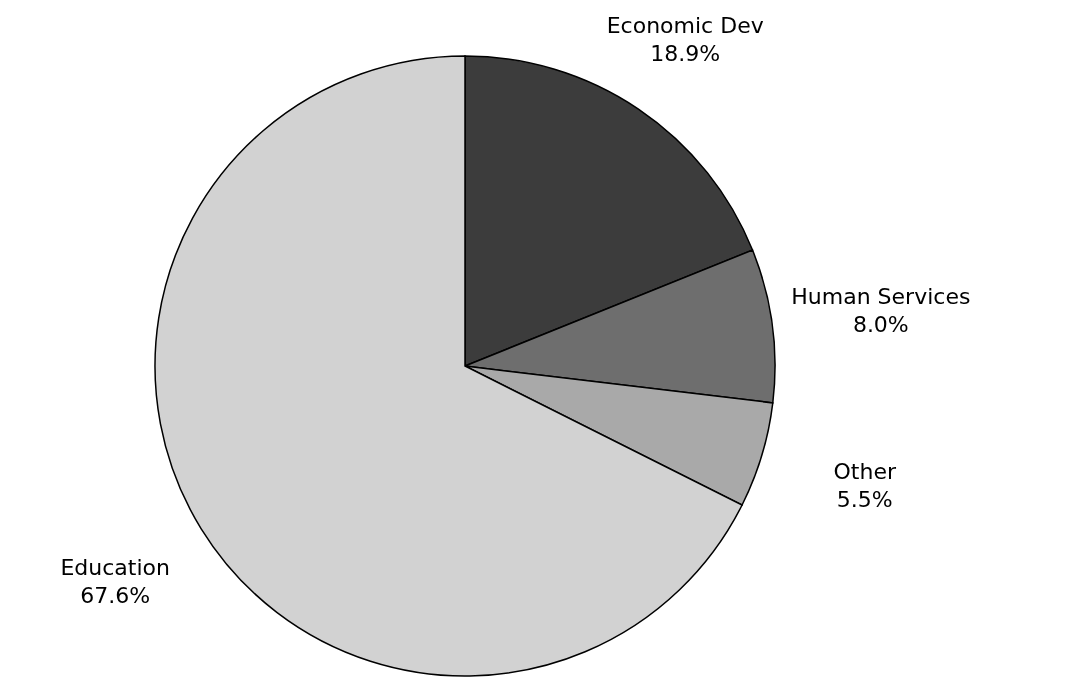 The width and height of the screenshot is (1091, 692). What do you see at coordinates (864, 500) in the screenshot?
I see `data-label: 5.5%` at bounding box center [864, 500].